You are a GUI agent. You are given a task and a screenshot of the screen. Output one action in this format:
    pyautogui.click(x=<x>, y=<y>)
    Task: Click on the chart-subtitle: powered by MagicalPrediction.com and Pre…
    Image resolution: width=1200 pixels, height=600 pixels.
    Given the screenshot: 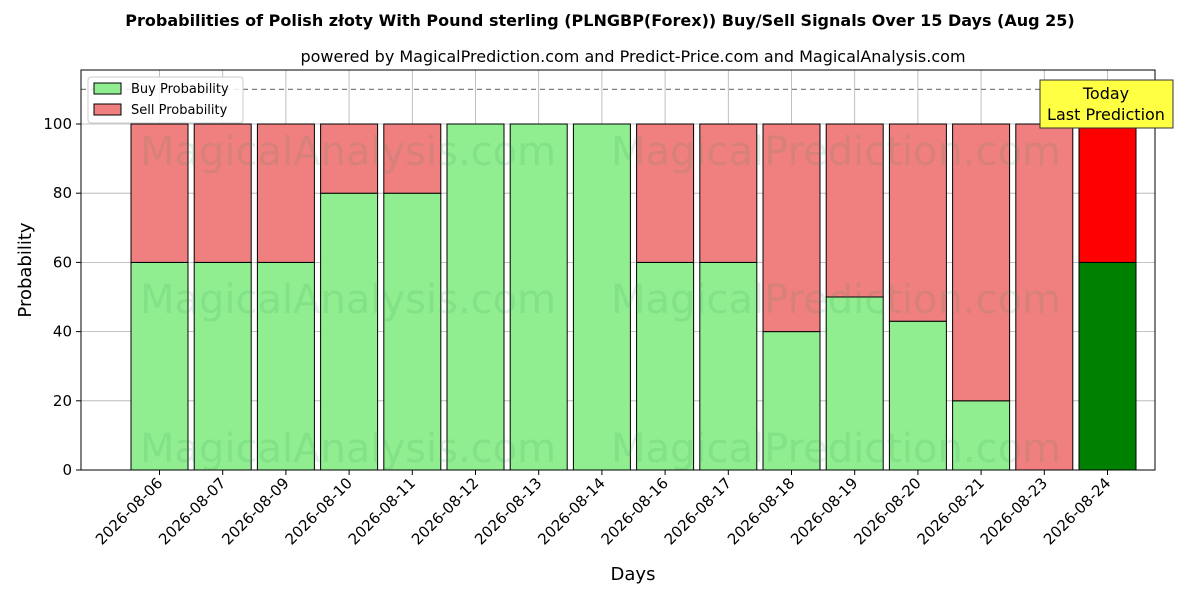 What is the action you would take?
    pyautogui.click(x=632, y=56)
    